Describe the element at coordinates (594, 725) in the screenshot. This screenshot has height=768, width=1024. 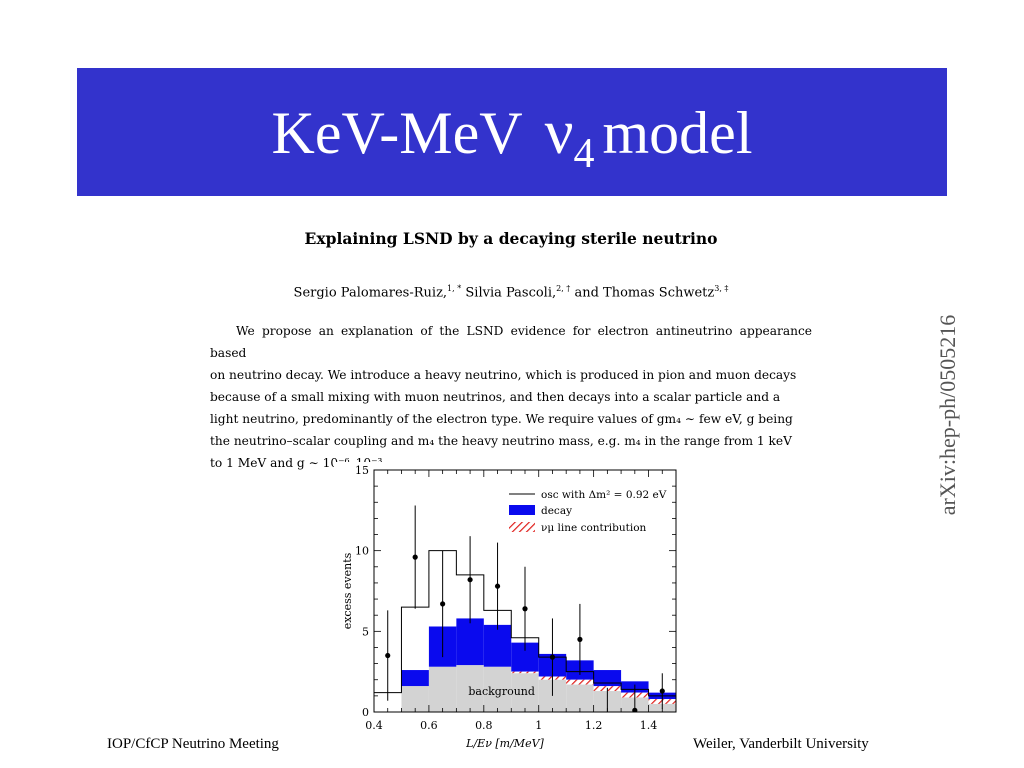
I see `x-tick-label: 1.2` at that location.